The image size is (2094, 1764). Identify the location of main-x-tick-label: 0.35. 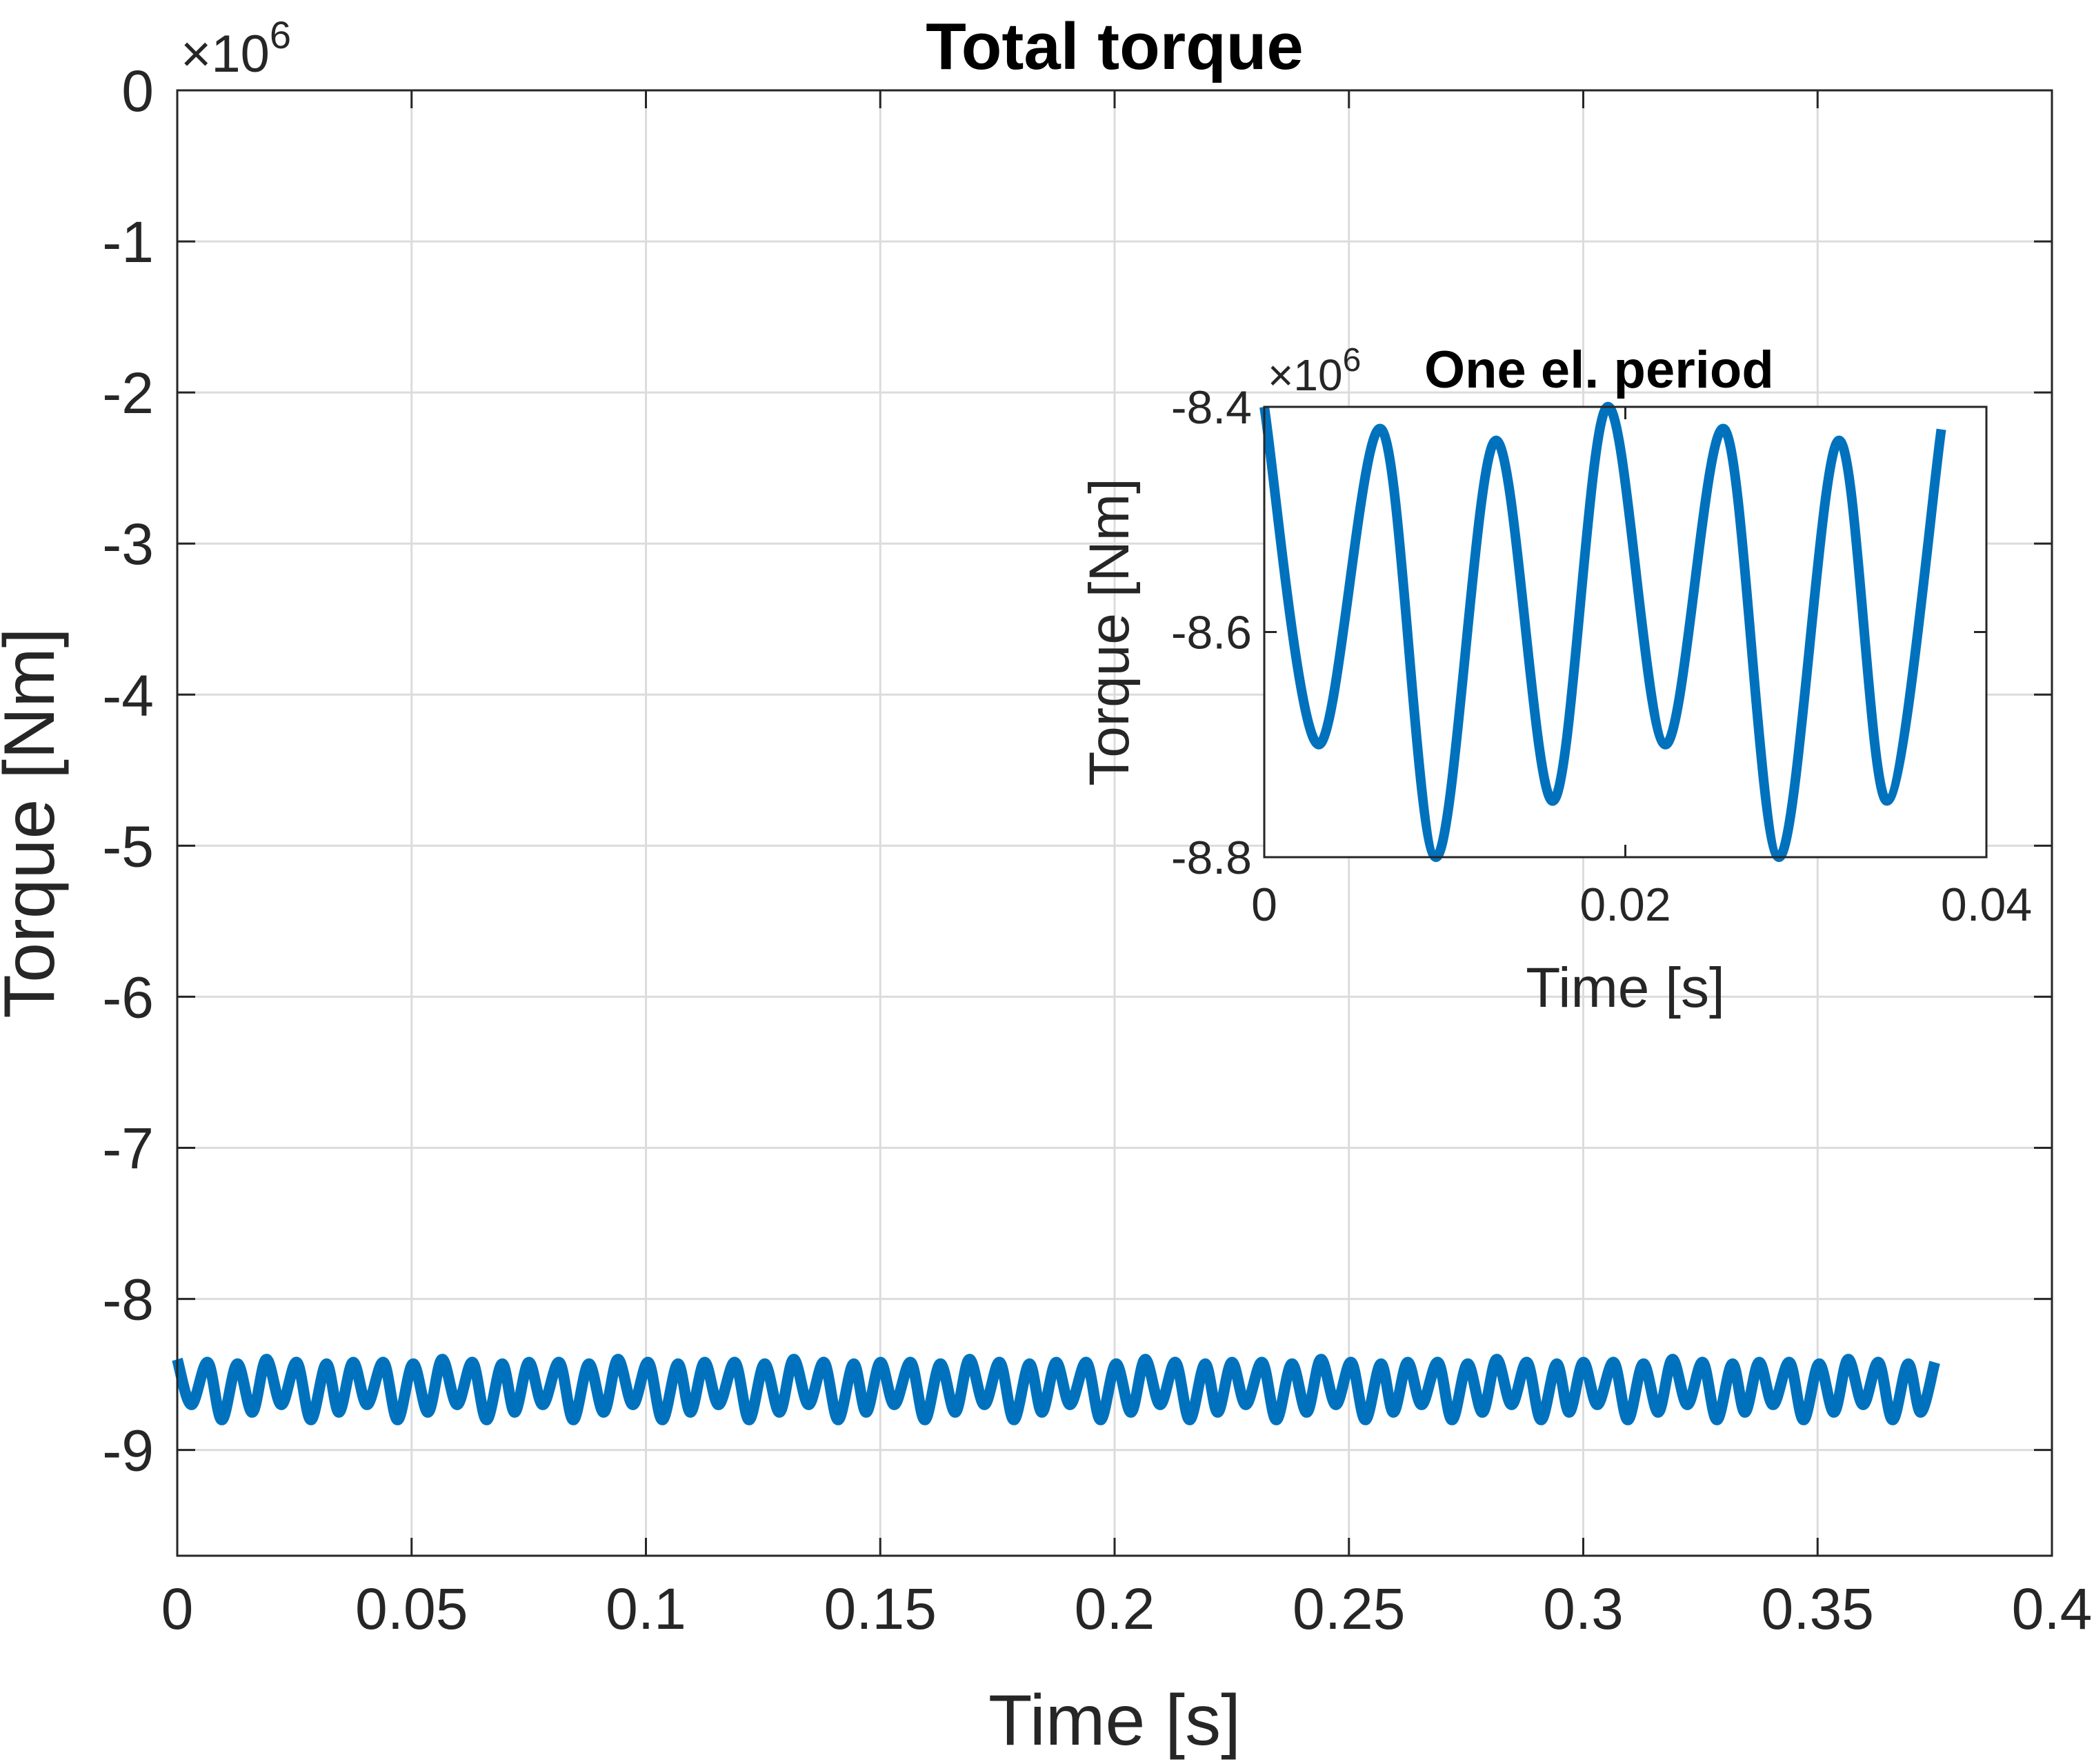
(1819, 1608).